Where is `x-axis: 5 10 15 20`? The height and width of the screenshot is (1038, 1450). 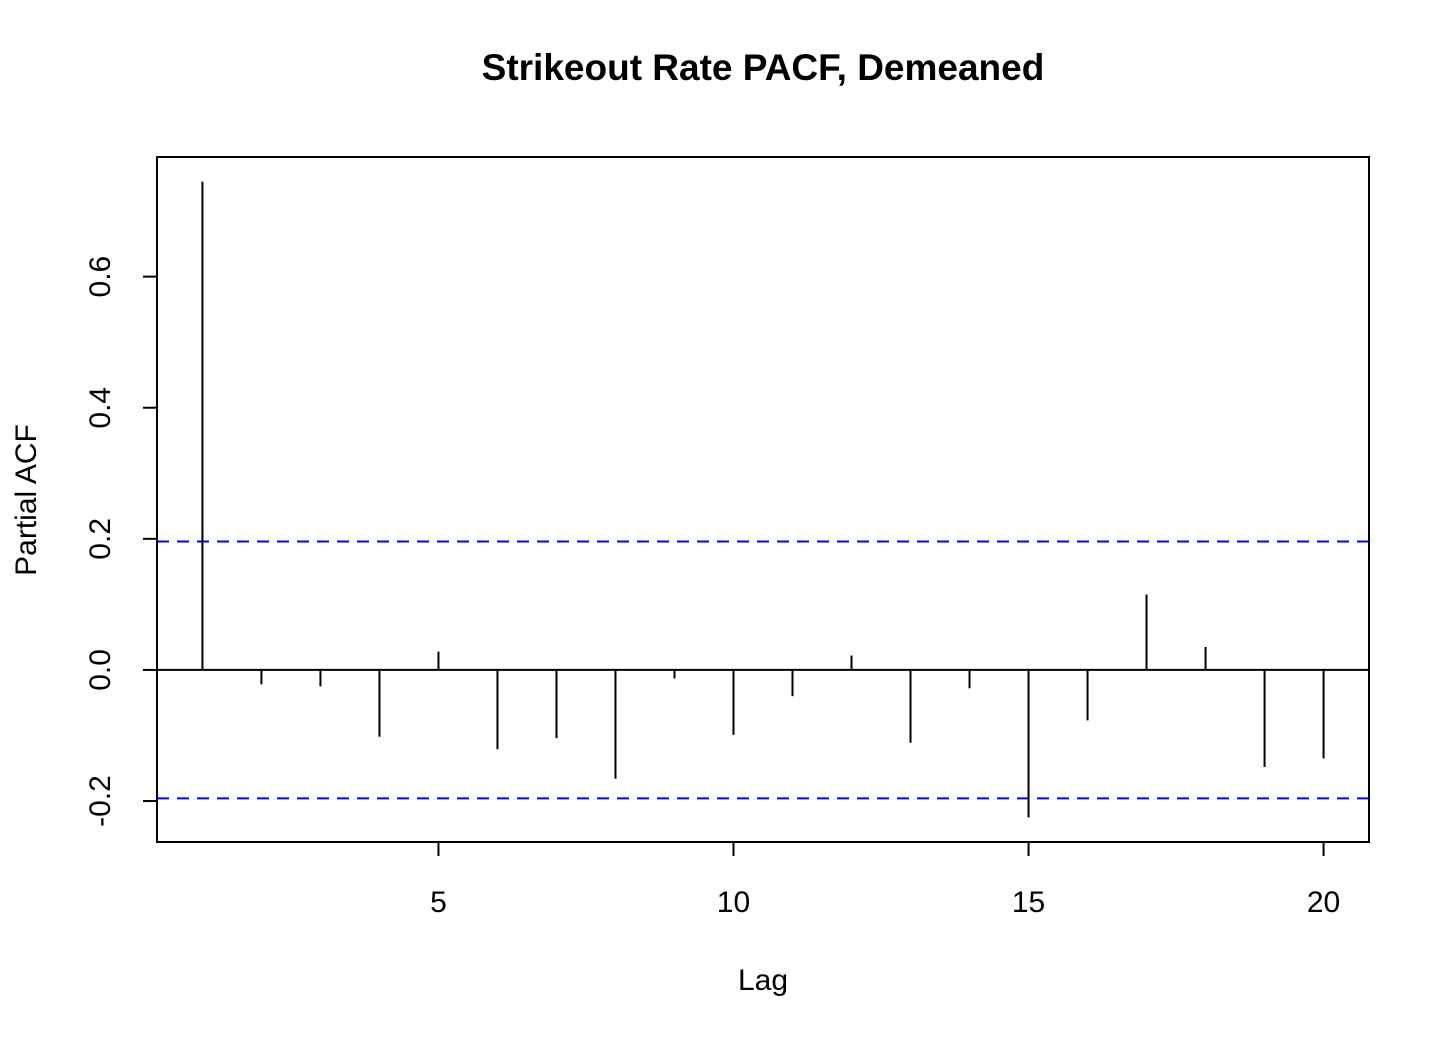 x-axis: 5 10 15 20 is located at coordinates (885, 880).